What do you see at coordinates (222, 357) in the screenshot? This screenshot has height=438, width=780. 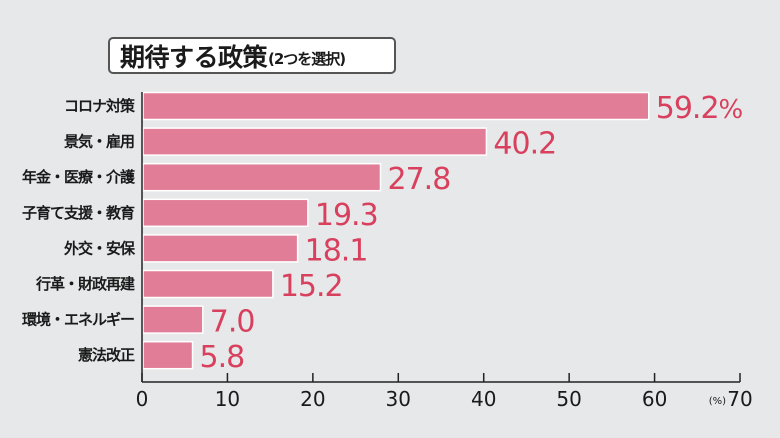 I see `data-label: 5.8` at bounding box center [222, 357].